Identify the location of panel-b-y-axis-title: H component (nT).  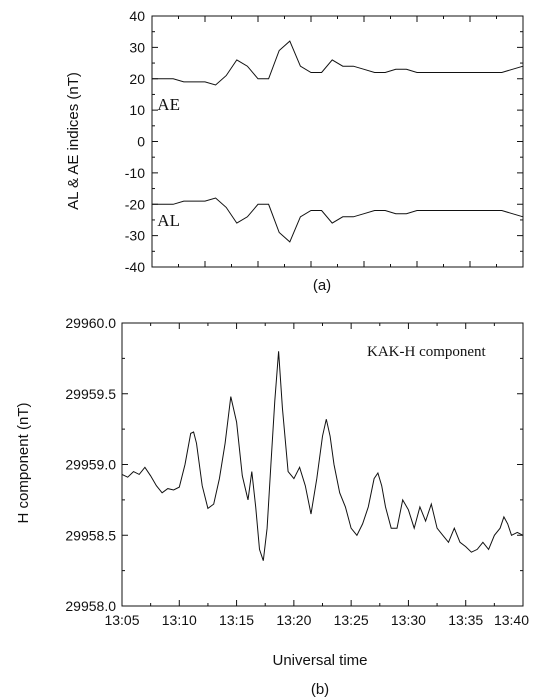
(23, 463).